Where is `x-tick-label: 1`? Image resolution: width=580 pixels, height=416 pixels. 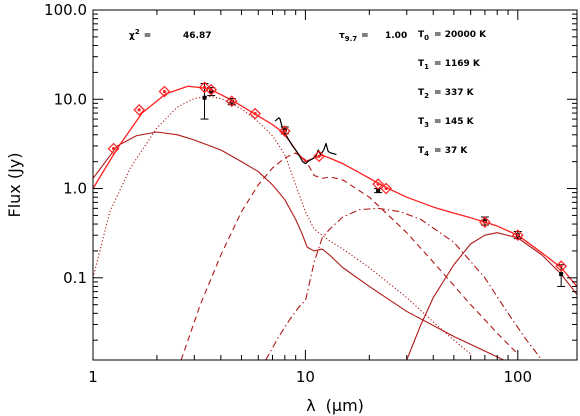
x-tick-label: 1 is located at coordinates (93, 377).